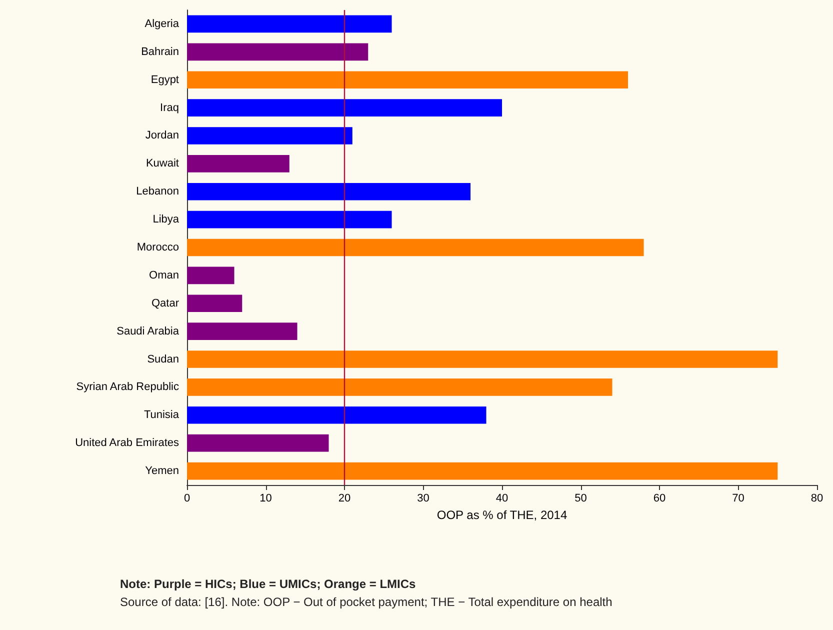 The height and width of the screenshot is (630, 833). Describe the element at coordinates (163, 359) in the screenshot. I see `y-tick-label: Sudan` at that location.